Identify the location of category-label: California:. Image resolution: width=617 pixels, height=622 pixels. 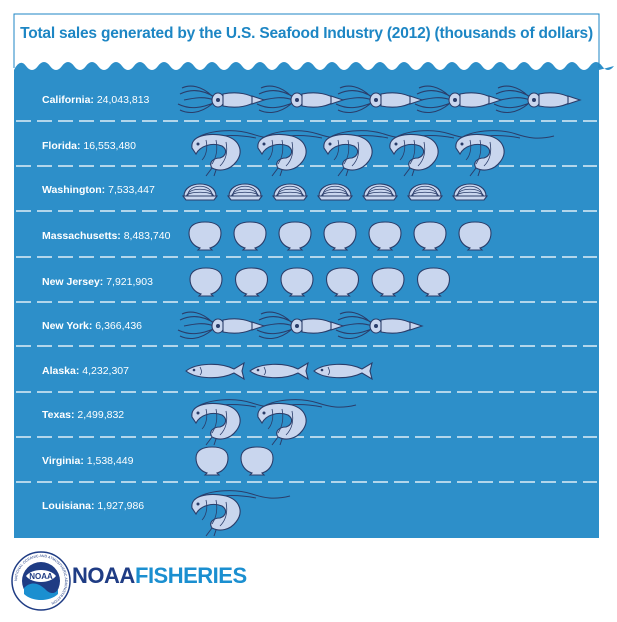
(68, 100).